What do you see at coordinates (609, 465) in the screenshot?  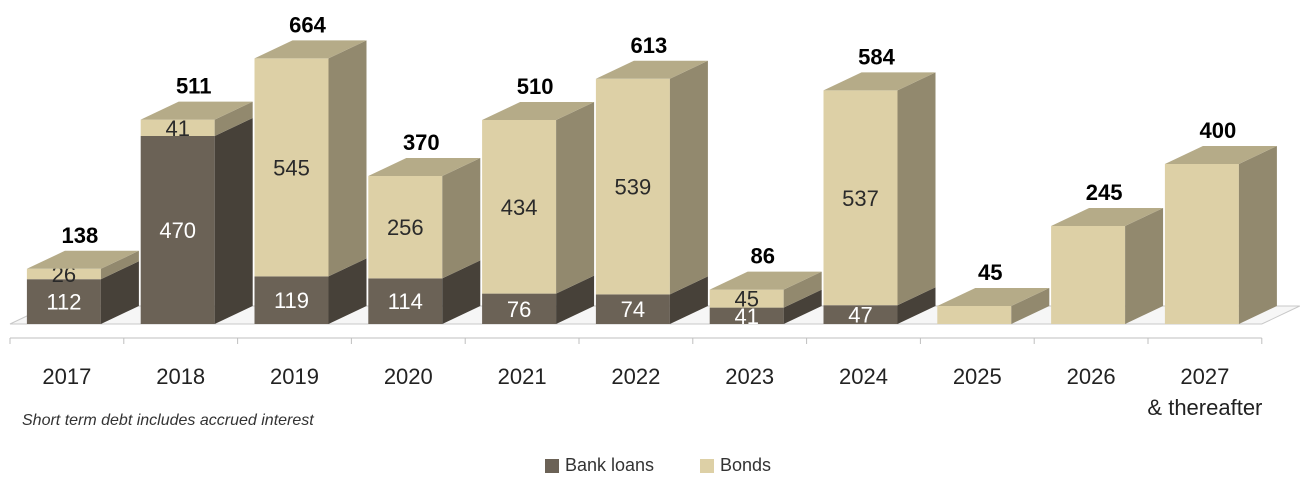 I see `legend-label-bank-loans: Bank loans` at bounding box center [609, 465].